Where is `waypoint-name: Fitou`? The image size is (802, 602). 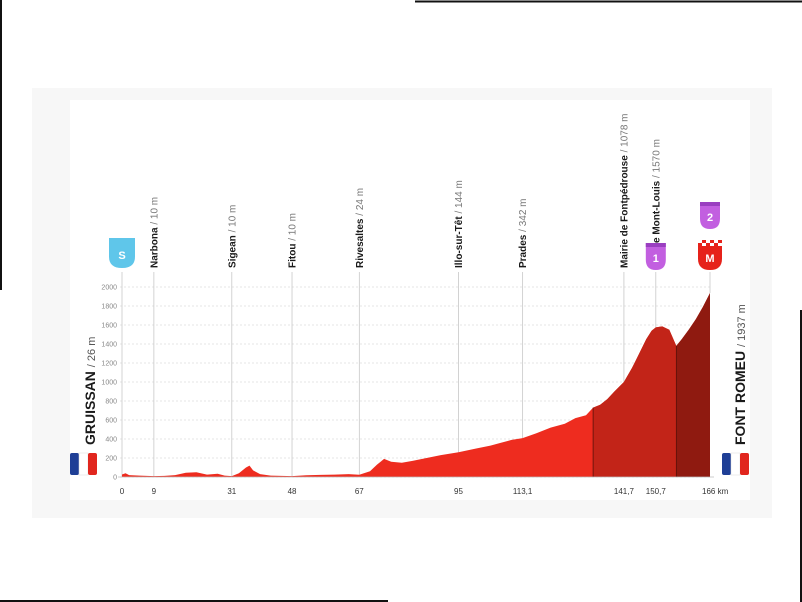
waypoint-name: Fitou is located at coordinates (293, 256).